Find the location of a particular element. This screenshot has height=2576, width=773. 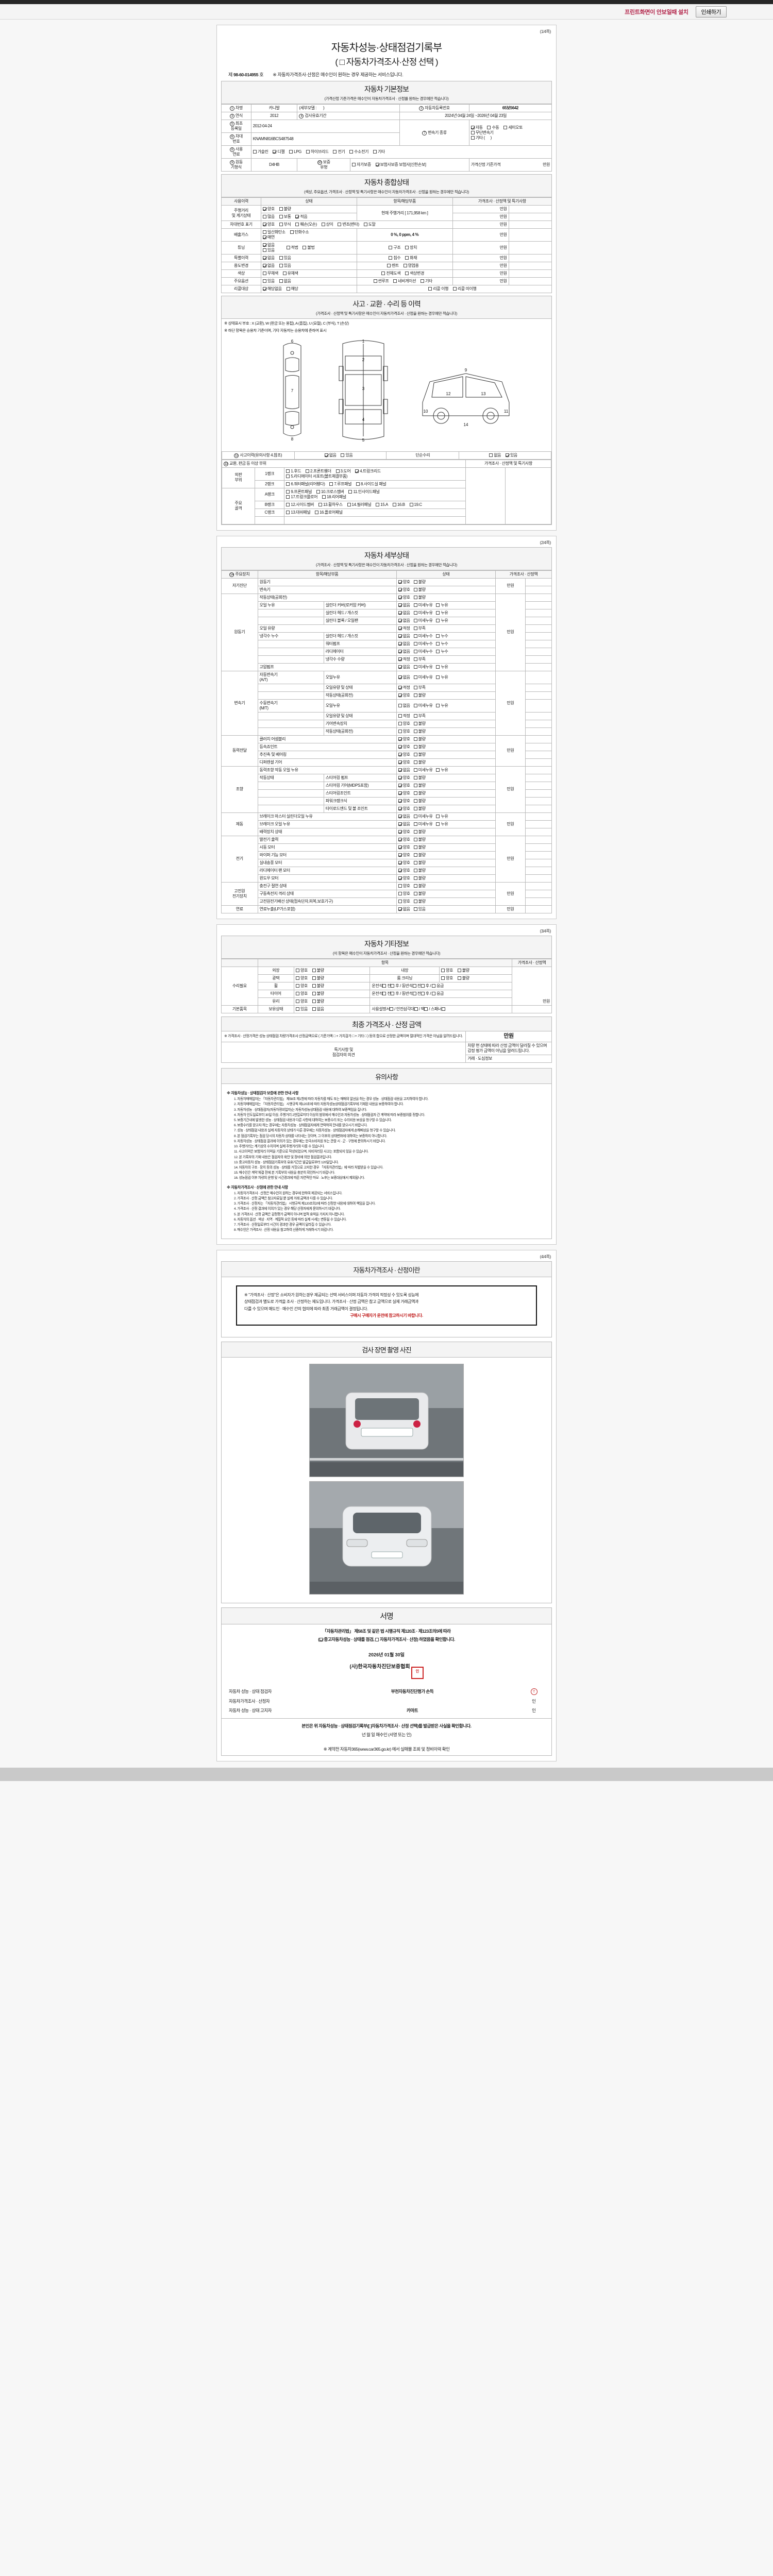

checkbox-trans-cvt is located at coordinates (472, 132).